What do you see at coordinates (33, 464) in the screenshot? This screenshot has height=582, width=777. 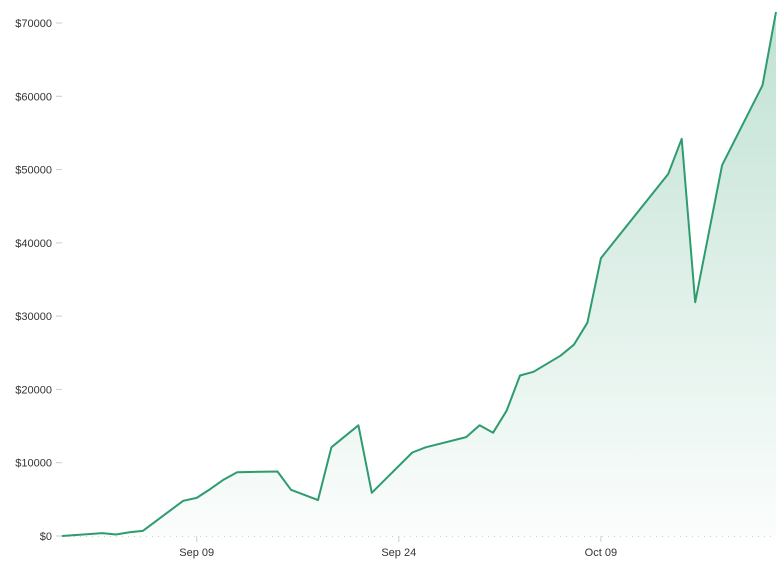 I see `y-tick-label: $10000` at bounding box center [33, 464].